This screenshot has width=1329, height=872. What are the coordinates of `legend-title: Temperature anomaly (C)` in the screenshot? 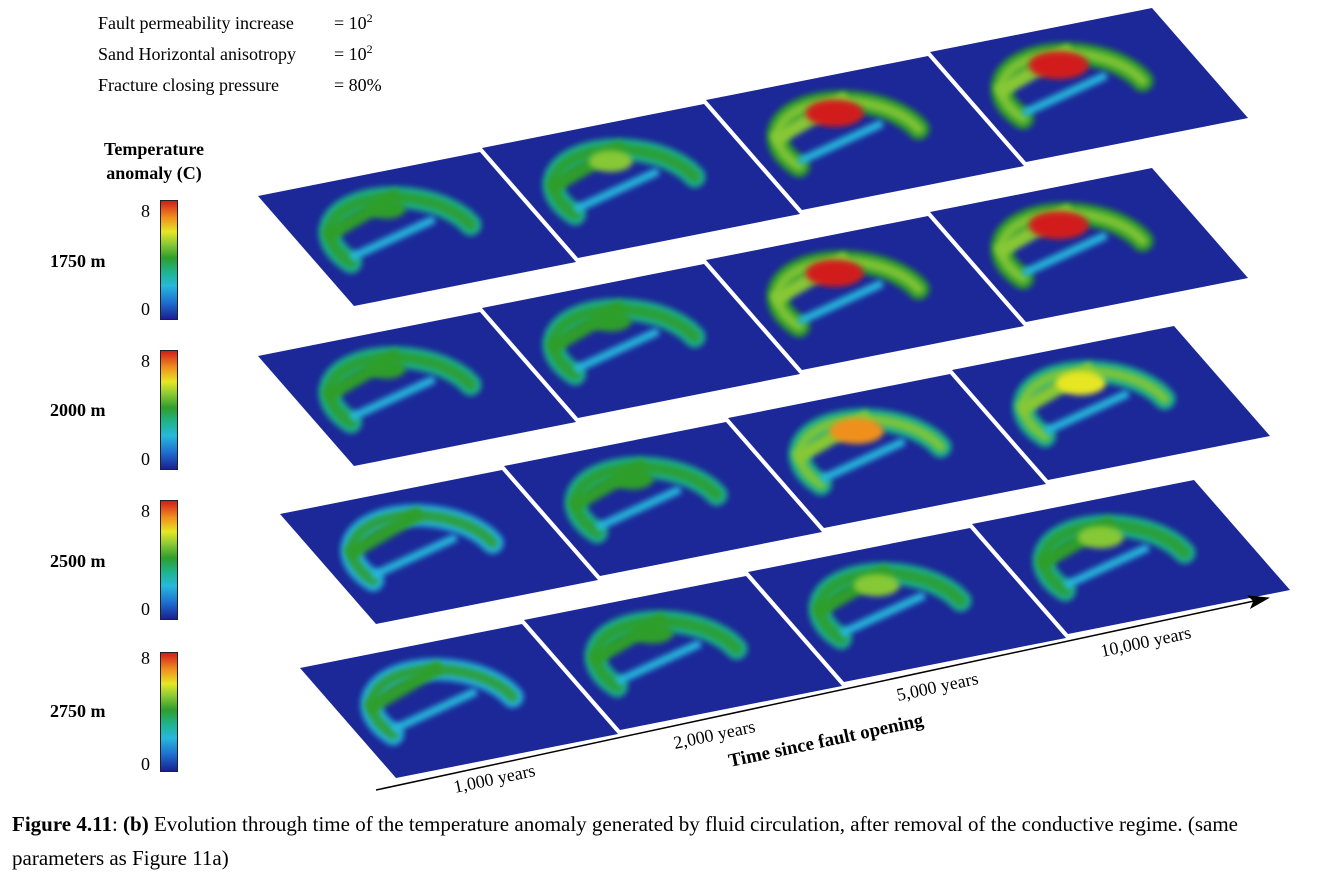 It's located at (154, 161).